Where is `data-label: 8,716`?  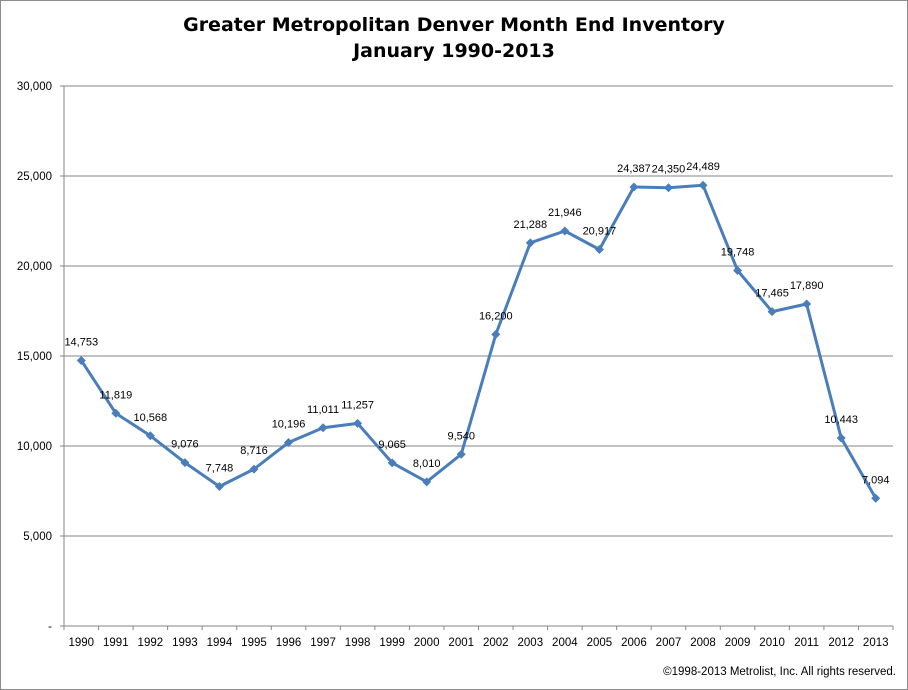 data-label: 8,716 is located at coordinates (254, 451).